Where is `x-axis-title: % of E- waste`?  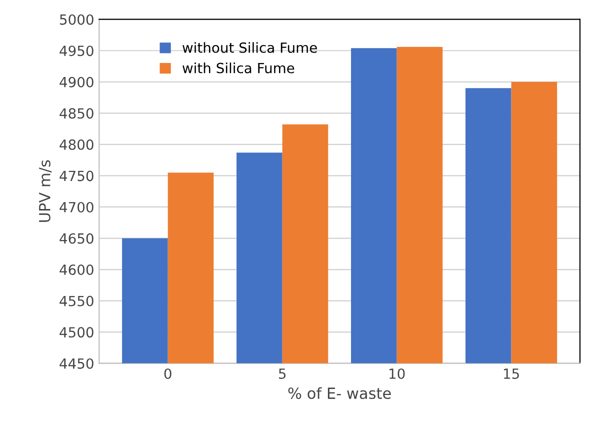
x-axis-title: % of E- waste is located at coordinates (339, 393).